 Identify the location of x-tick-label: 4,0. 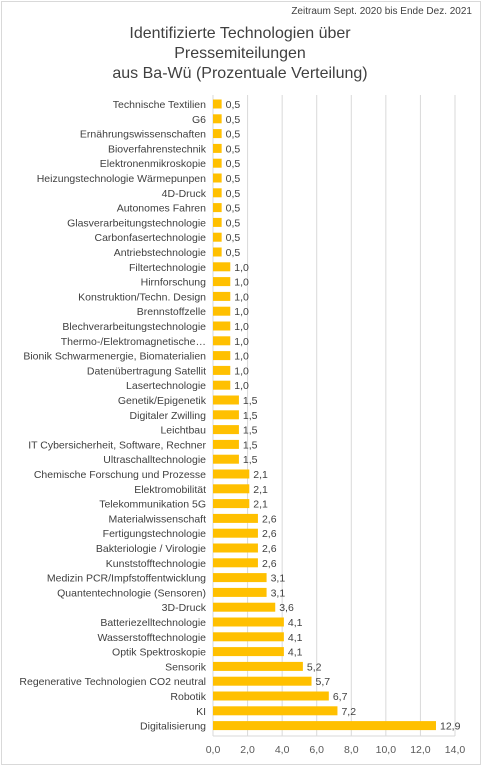
(282, 750).